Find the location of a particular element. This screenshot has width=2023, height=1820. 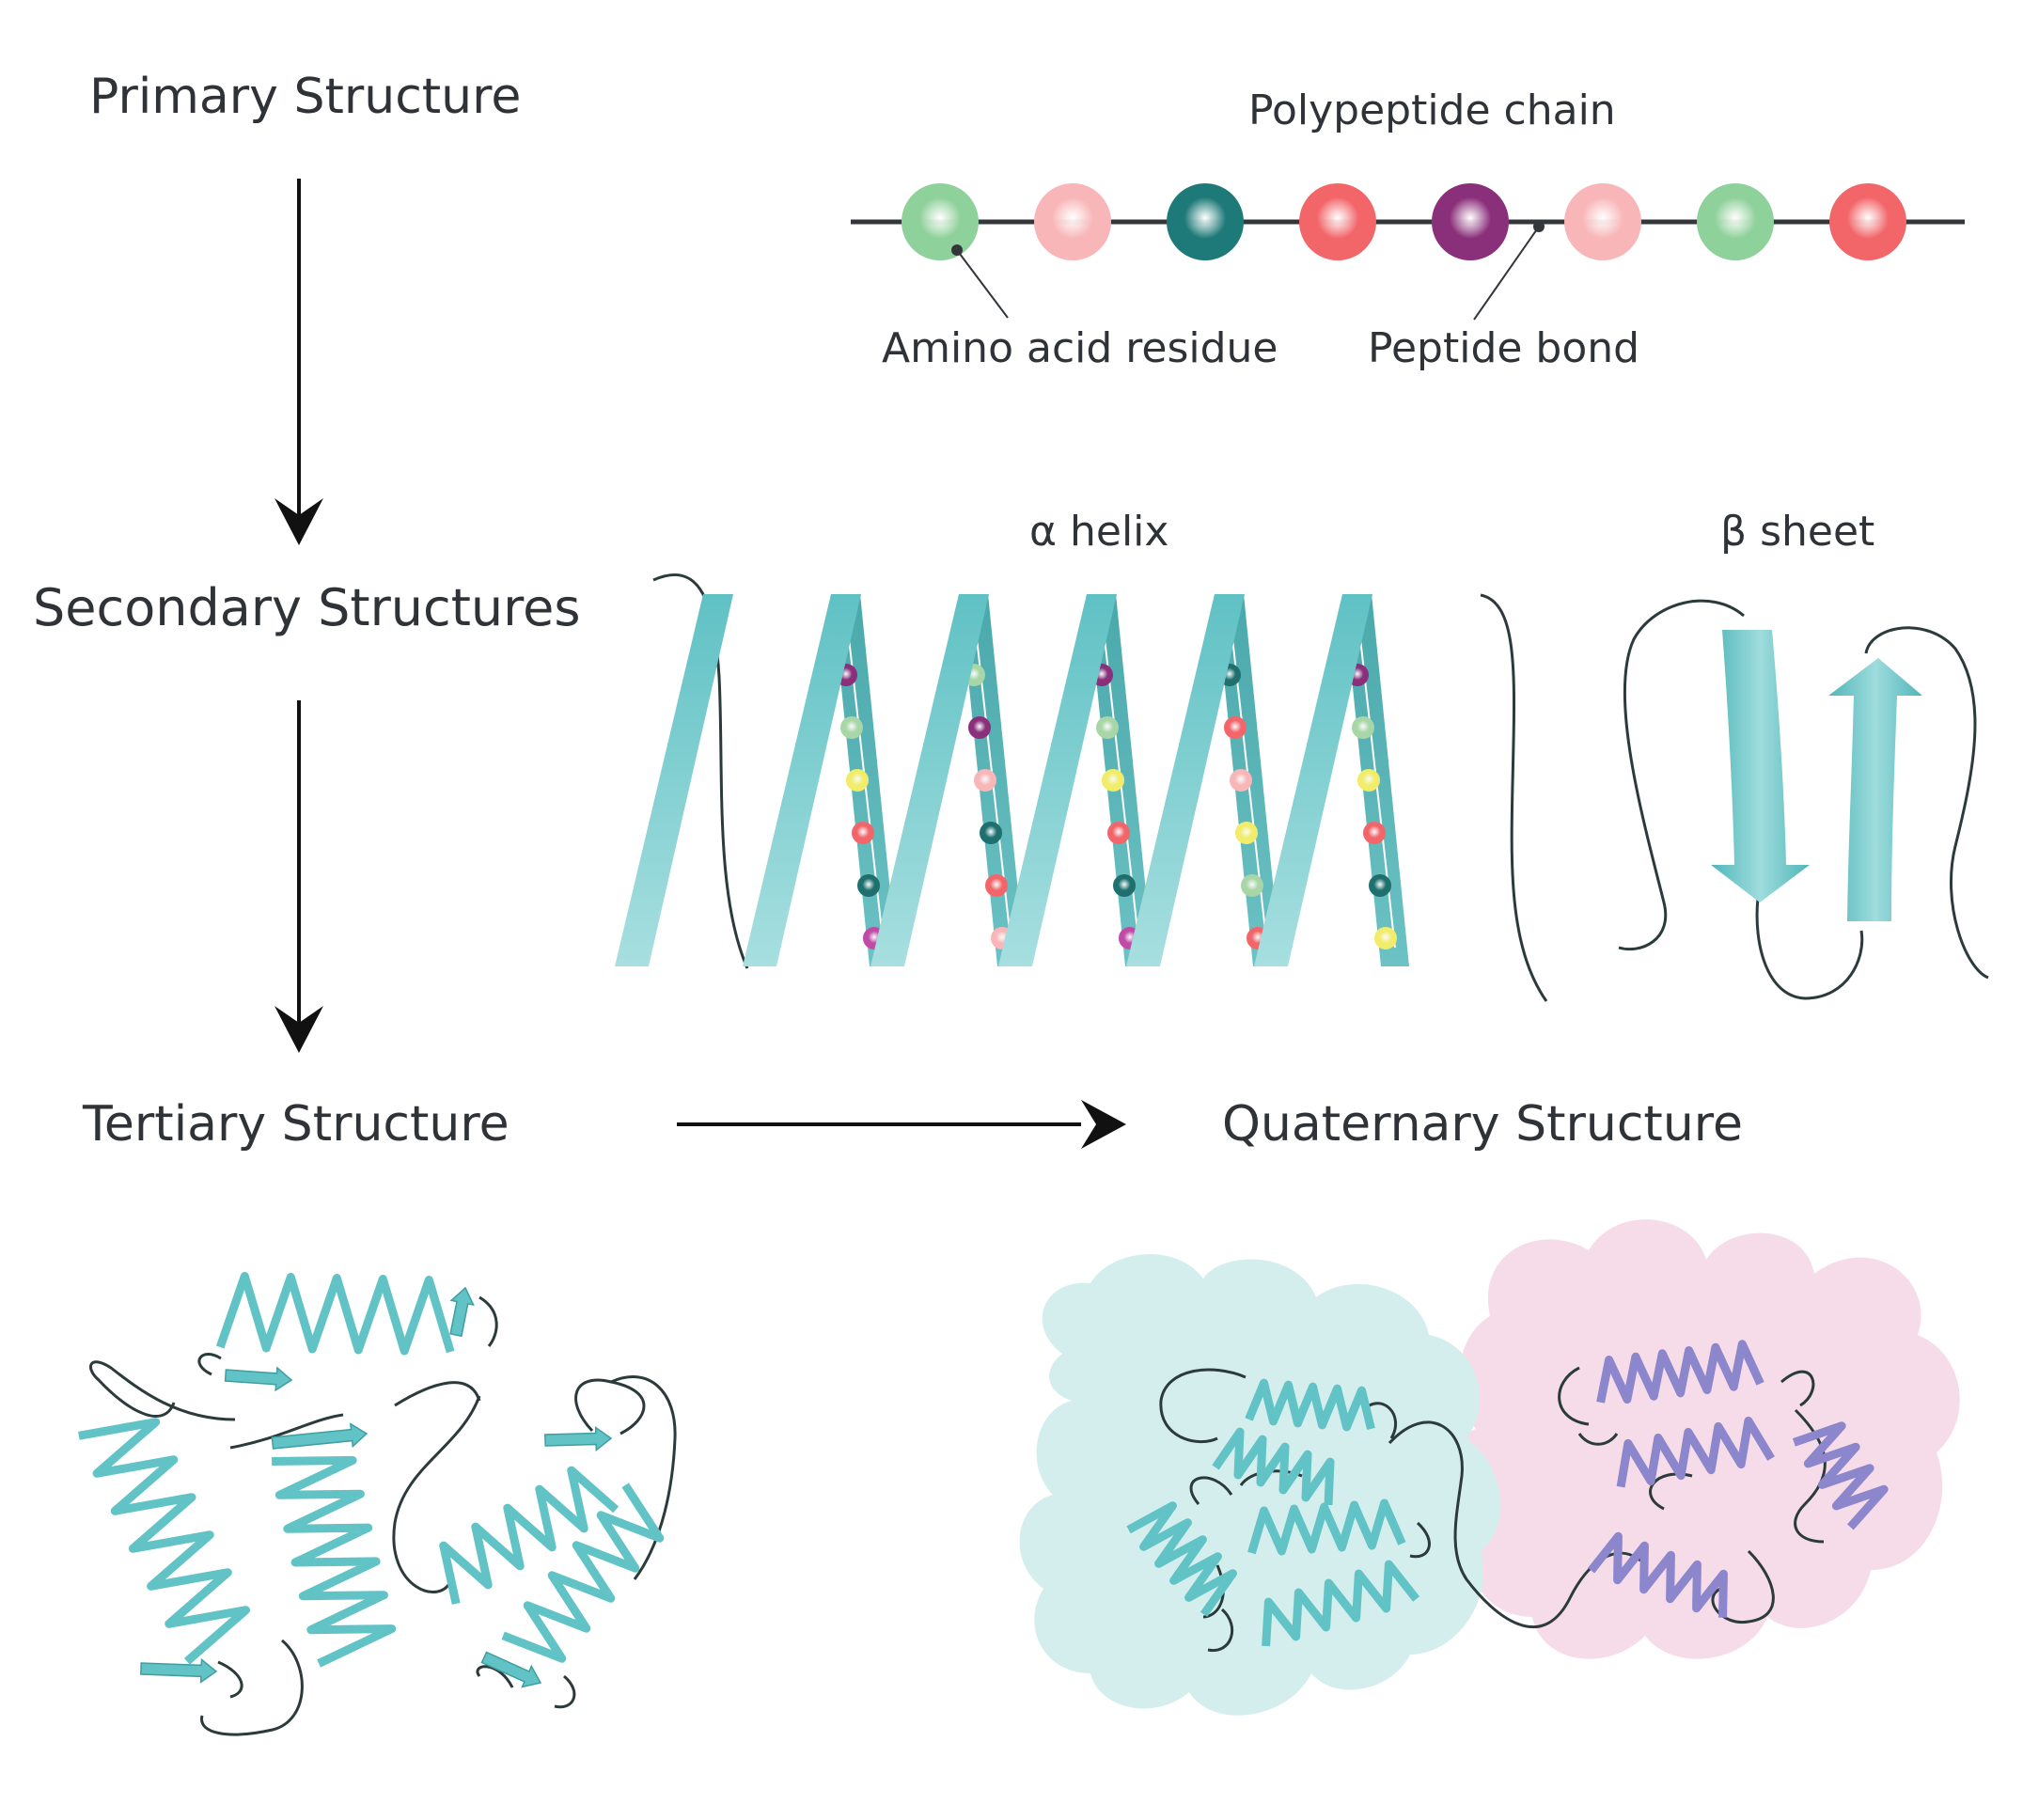

alpha-helix-label: α helix is located at coordinates (1098, 532).